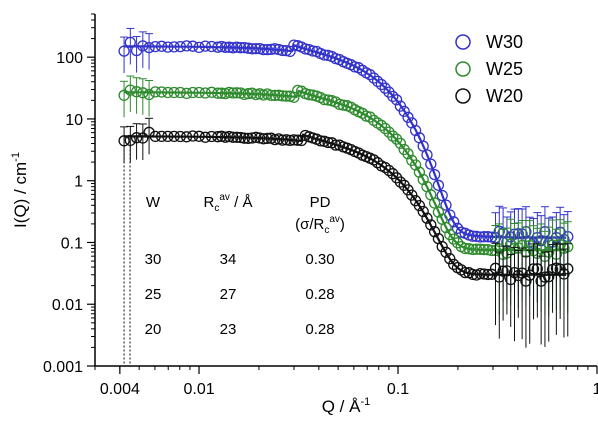 This screenshot has height=433, width=598. What do you see at coordinates (319, 294) in the screenshot?
I see `table-cell: 0.28` at bounding box center [319, 294].